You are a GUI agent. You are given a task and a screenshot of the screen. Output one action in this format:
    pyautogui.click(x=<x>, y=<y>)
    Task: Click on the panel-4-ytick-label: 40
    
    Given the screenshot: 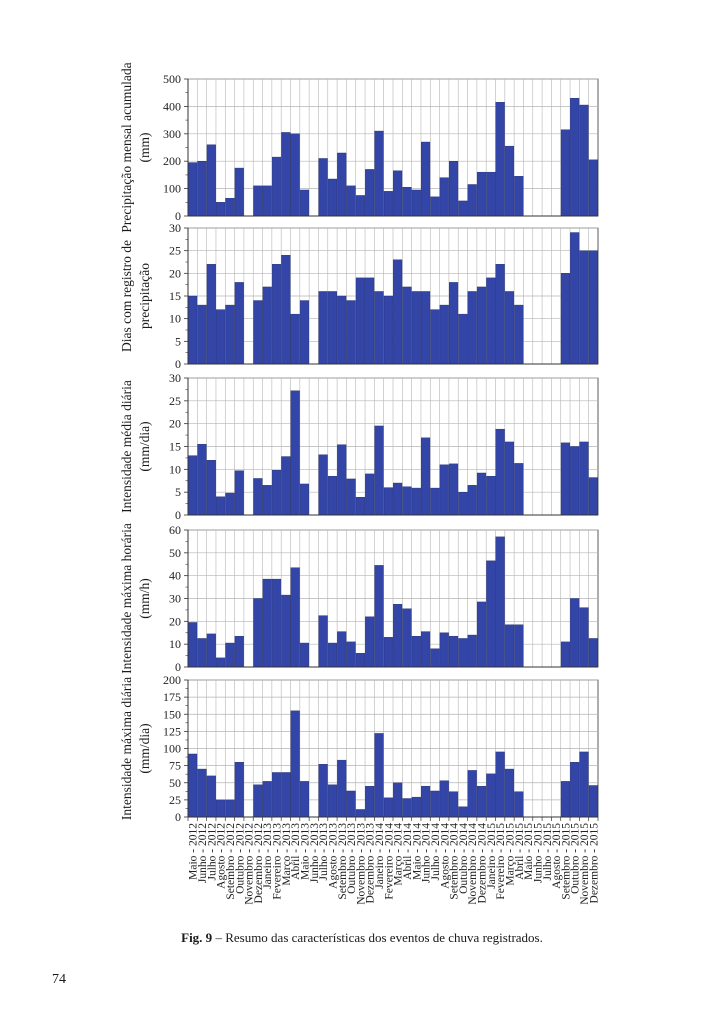 What is the action you would take?
    pyautogui.click(x=175, y=576)
    